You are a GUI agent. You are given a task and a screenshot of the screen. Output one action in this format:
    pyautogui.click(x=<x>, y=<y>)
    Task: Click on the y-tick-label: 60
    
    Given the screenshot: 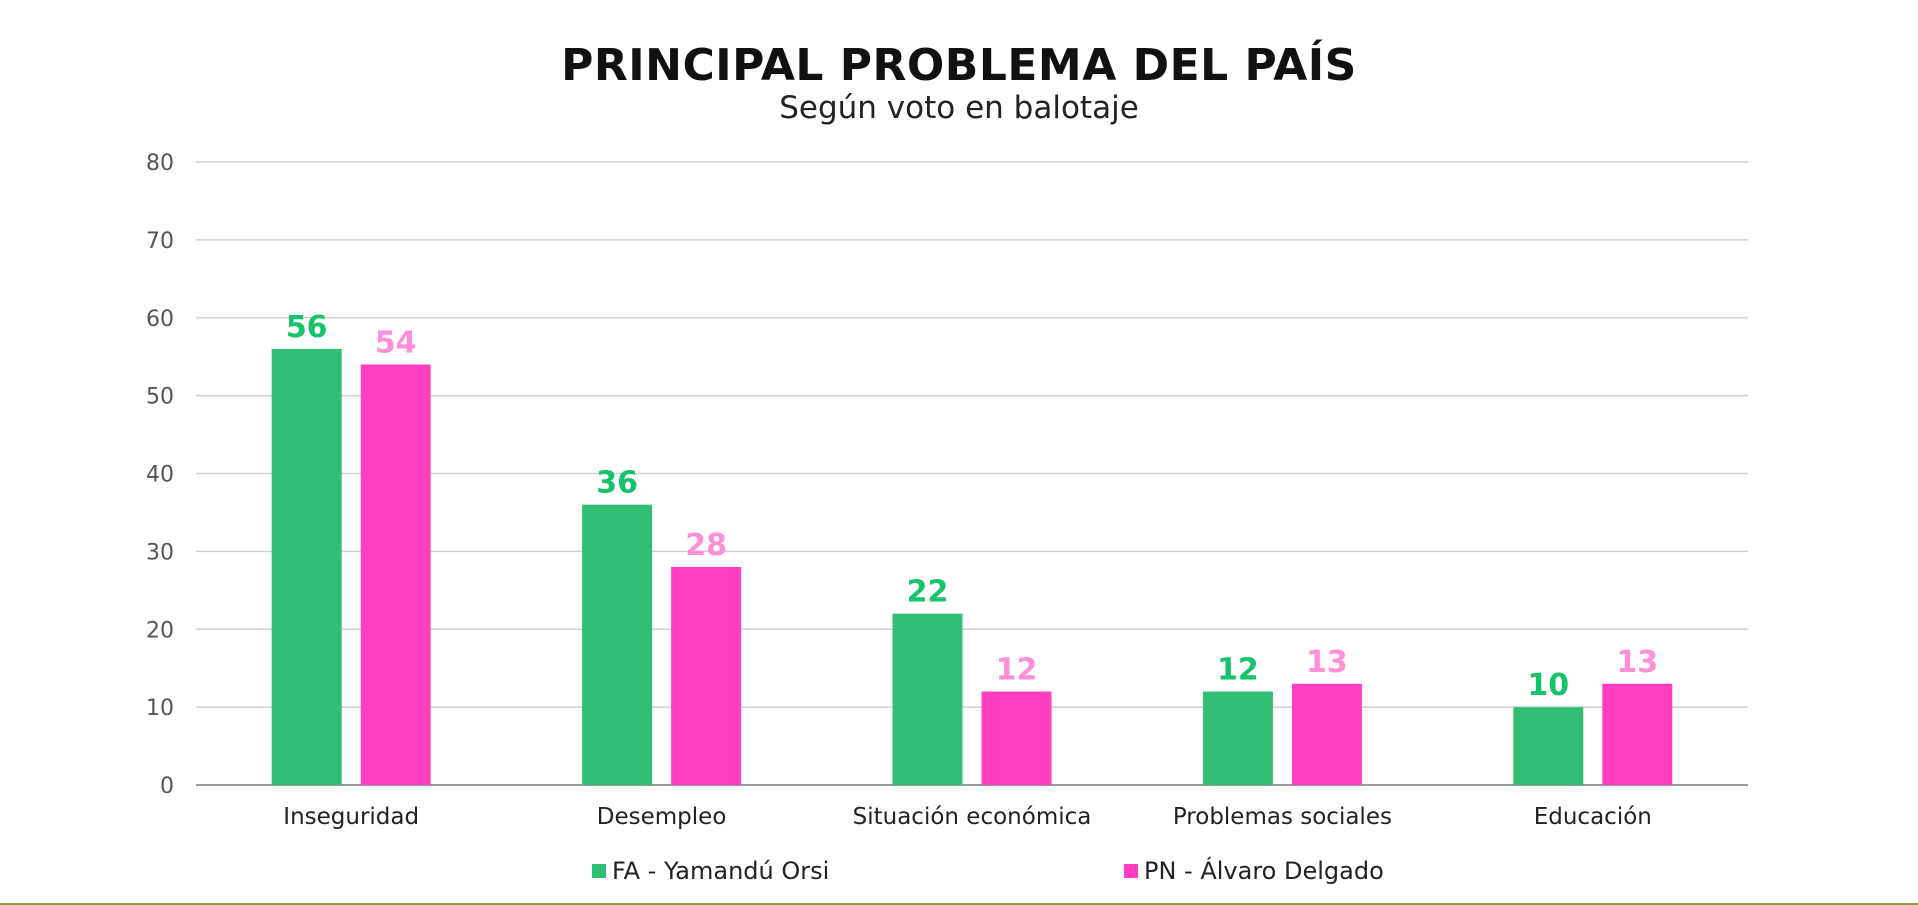 What is the action you would take?
    pyautogui.click(x=160, y=319)
    